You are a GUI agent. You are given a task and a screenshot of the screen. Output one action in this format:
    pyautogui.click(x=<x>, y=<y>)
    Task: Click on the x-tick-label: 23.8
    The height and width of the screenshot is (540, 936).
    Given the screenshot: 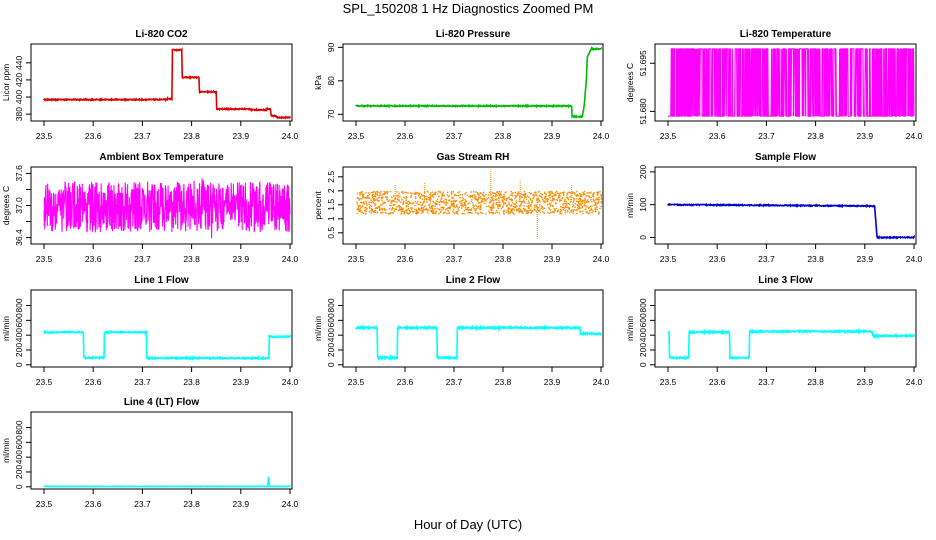 What is the action you would take?
    pyautogui.click(x=191, y=136)
    